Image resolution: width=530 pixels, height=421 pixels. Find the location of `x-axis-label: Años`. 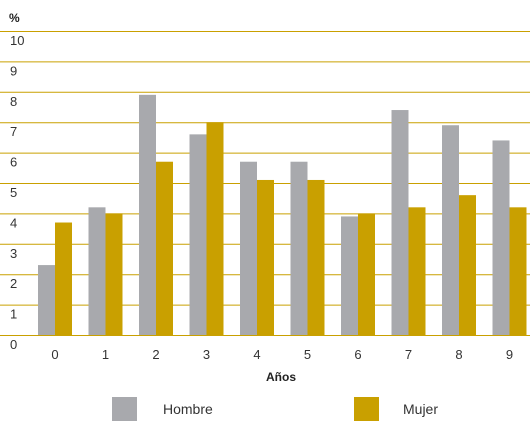

x-axis-label: Años is located at coordinates (281, 377).